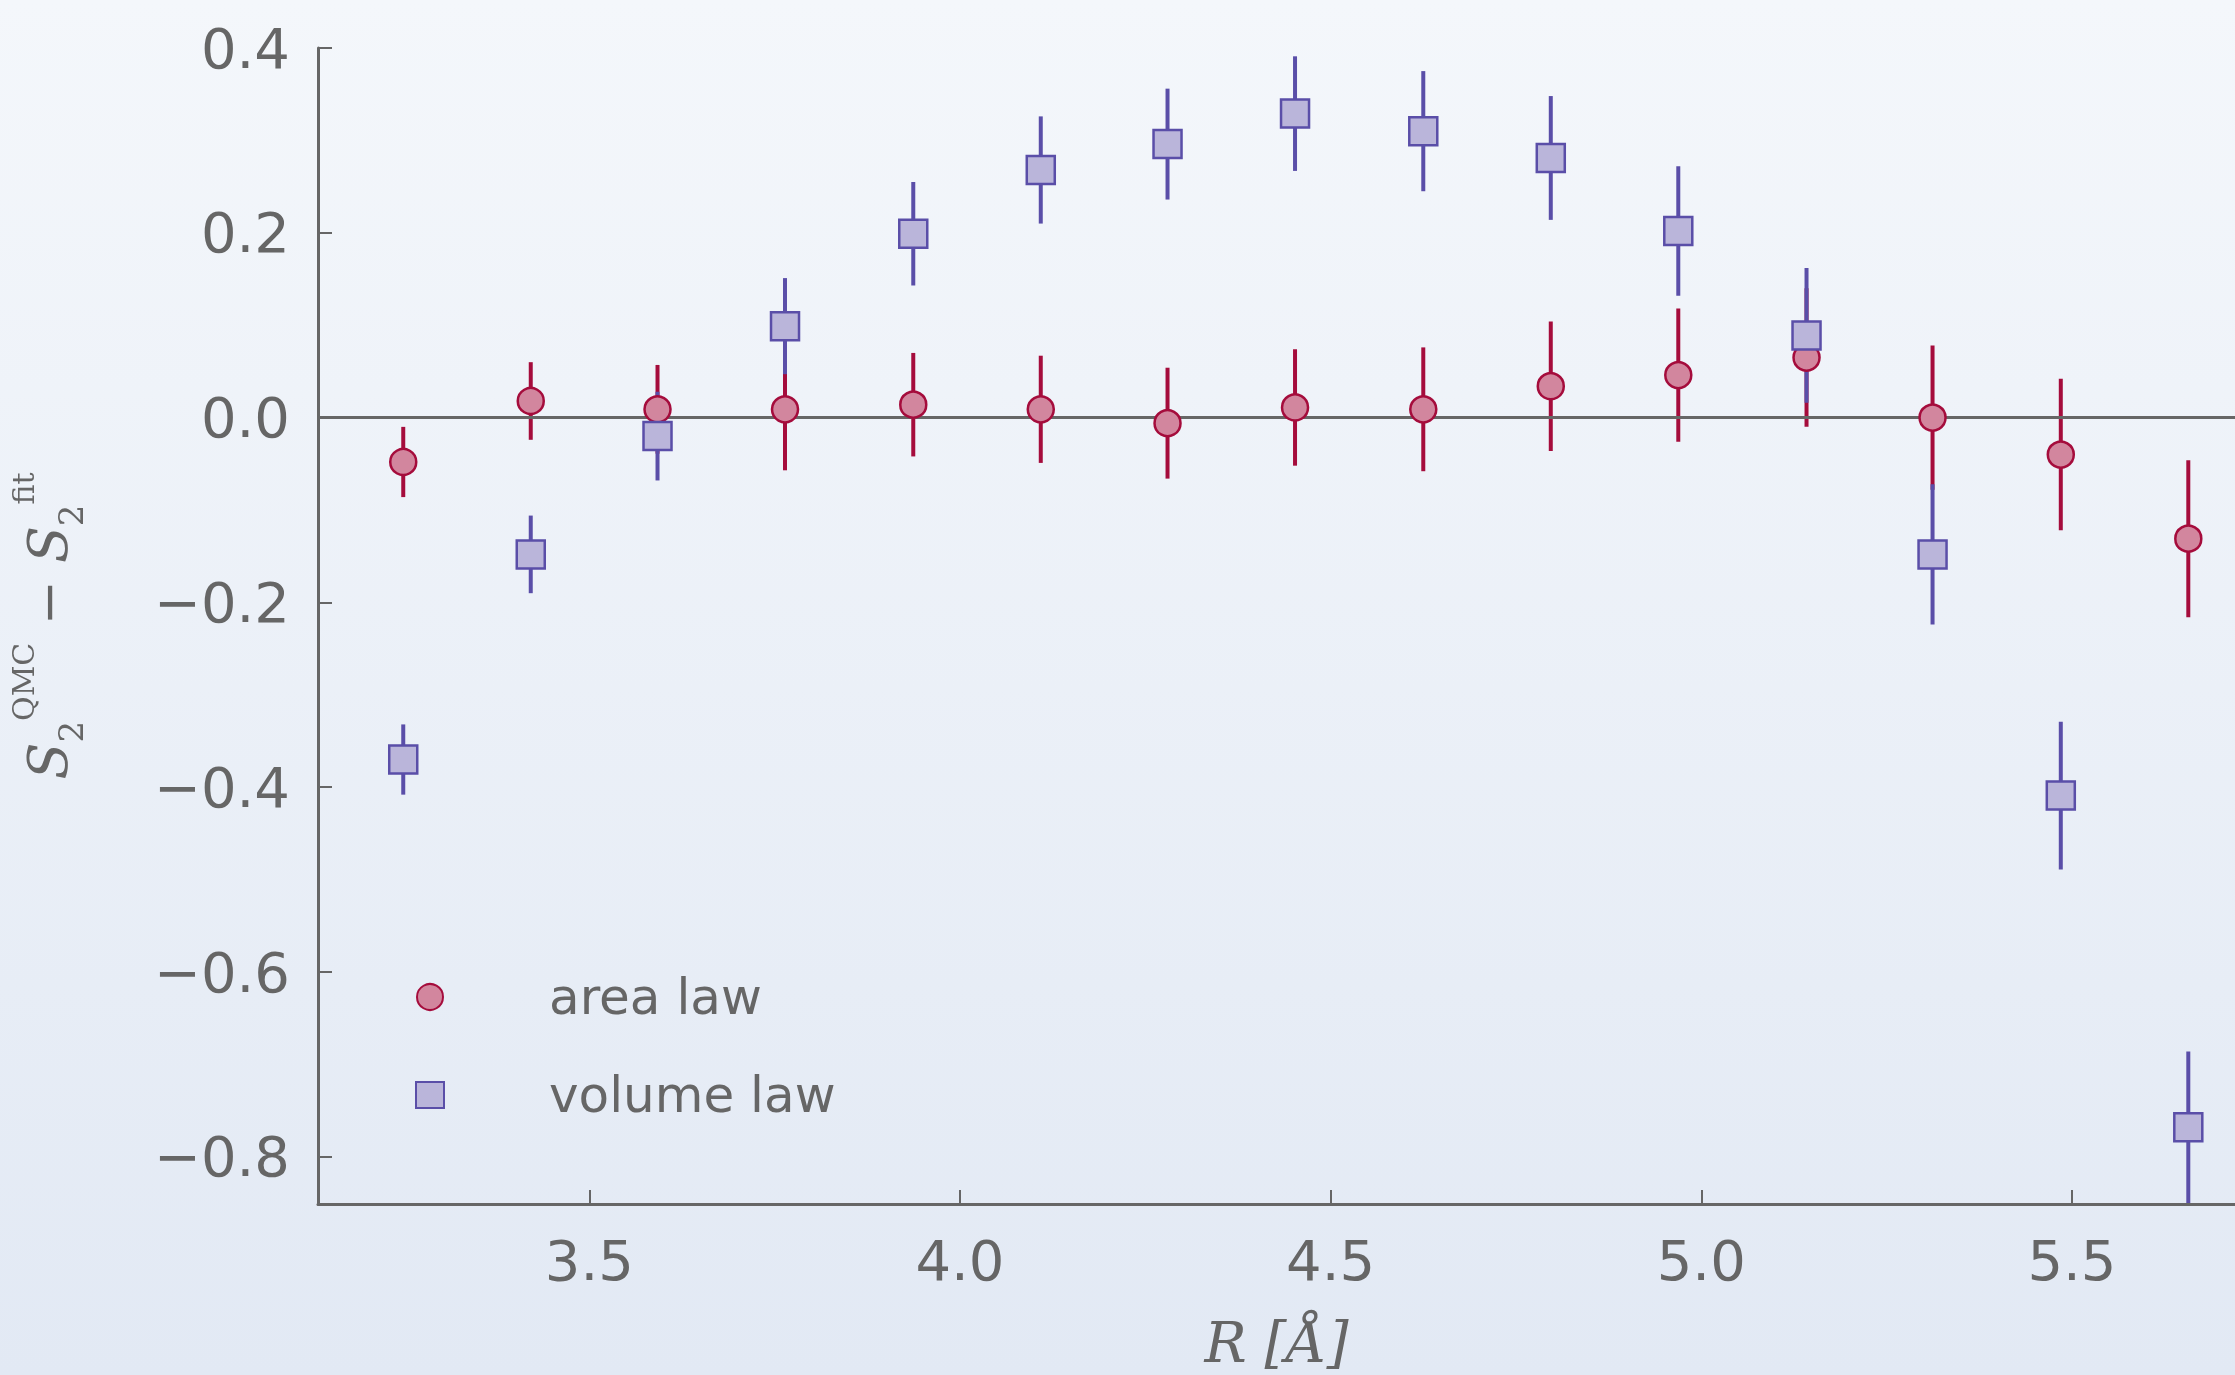 The height and width of the screenshot is (1375, 2235). I want to click on x-tick-label: 3.5, so click(589, 1260).